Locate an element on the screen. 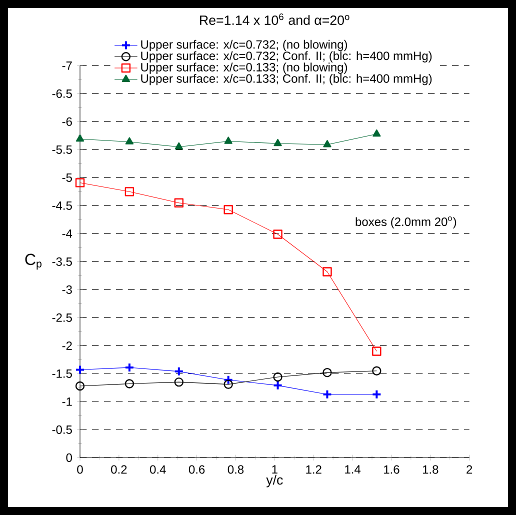 The width and height of the screenshot is (516, 515). y-tick-label: -4 is located at coordinates (67, 234).